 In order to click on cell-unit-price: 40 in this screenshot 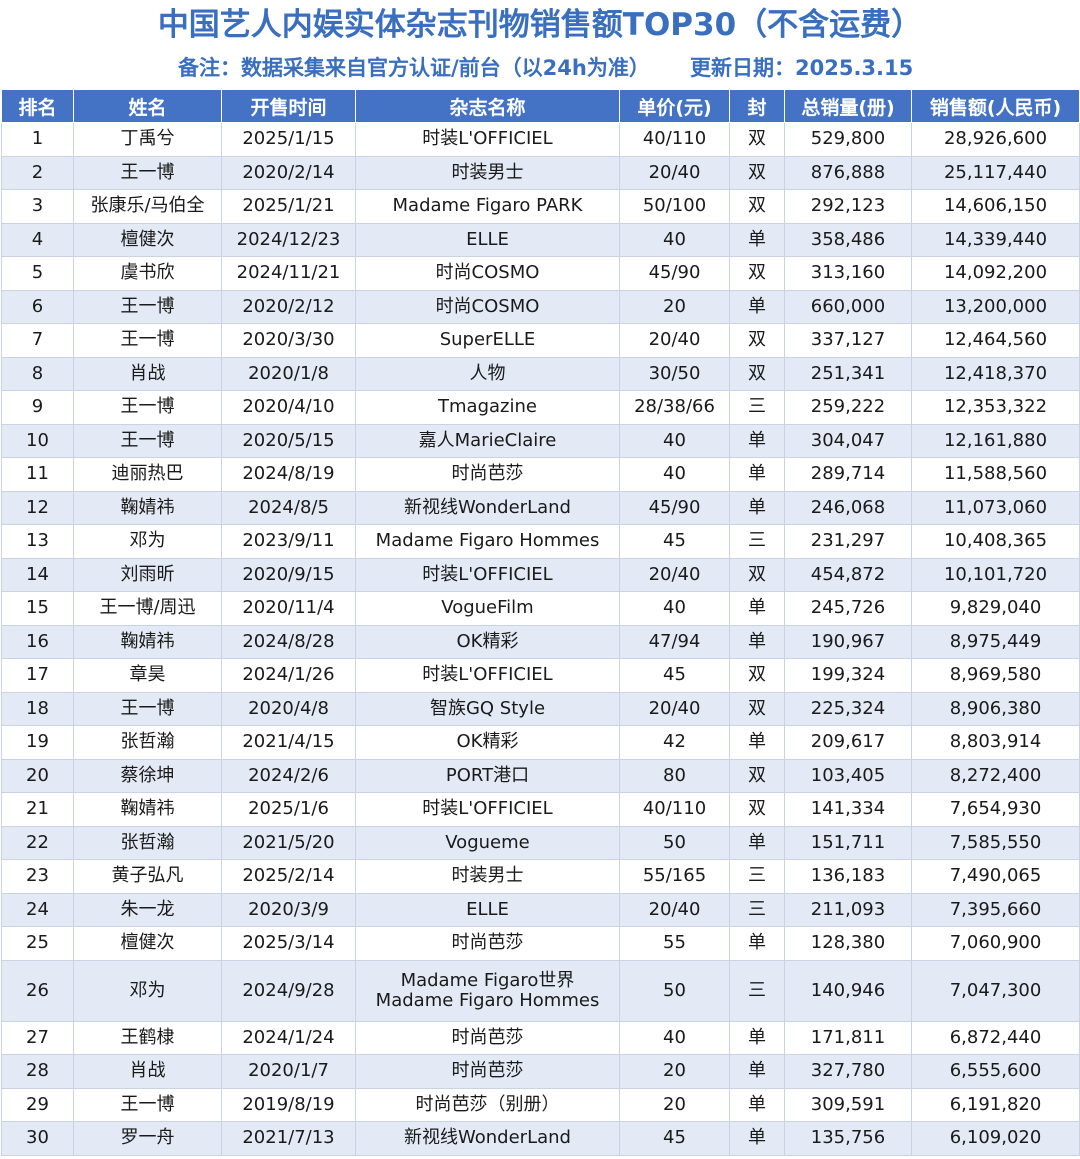, I will do `click(674, 1037)`.